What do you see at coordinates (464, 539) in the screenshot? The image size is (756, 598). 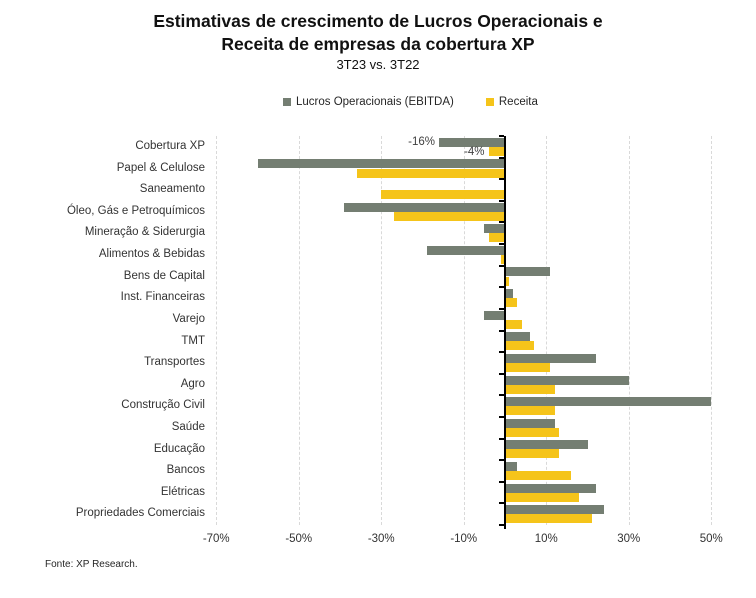 I see `x-axis-label: -10%` at bounding box center [464, 539].